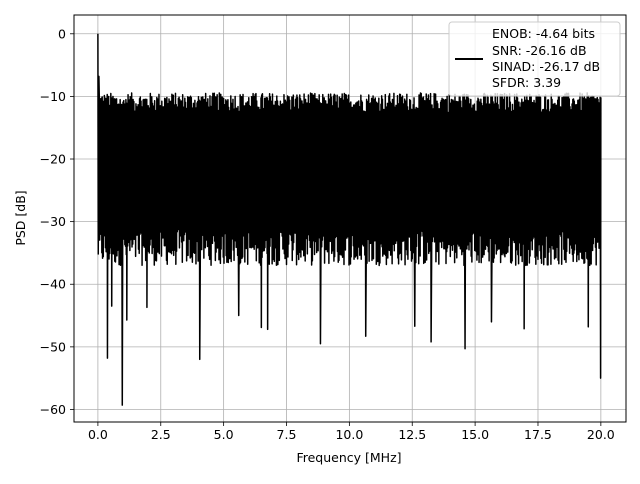 The width and height of the screenshot is (640, 484). What do you see at coordinates (53, 284) in the screenshot?
I see `y-tick-label: −40` at bounding box center [53, 284].